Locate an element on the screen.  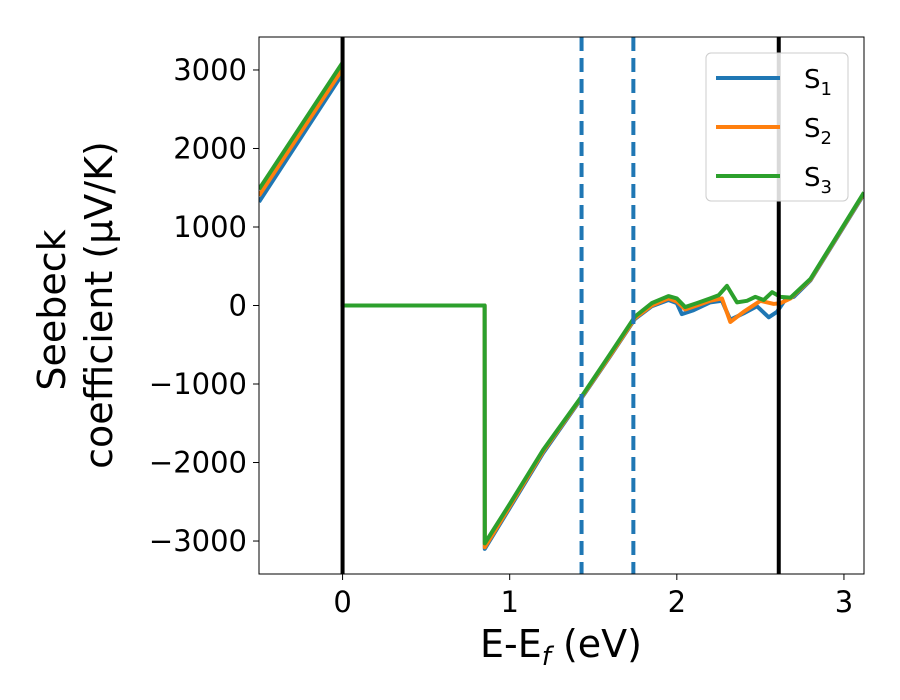
y-tick-label: −2000 is located at coordinates (198, 463).